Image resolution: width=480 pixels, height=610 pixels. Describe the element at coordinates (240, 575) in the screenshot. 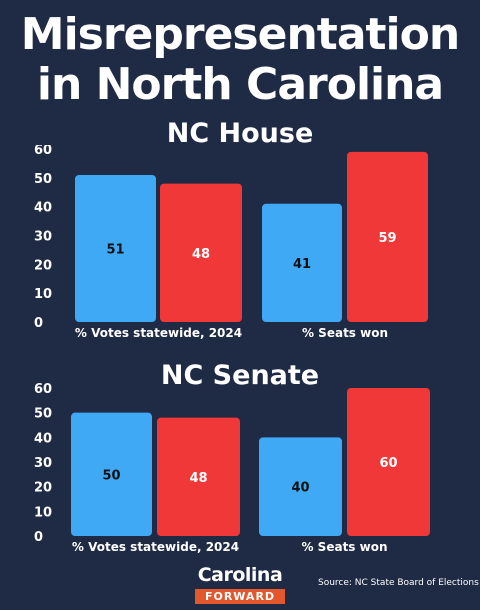

I see `logo-top-text: Carolina` at that location.